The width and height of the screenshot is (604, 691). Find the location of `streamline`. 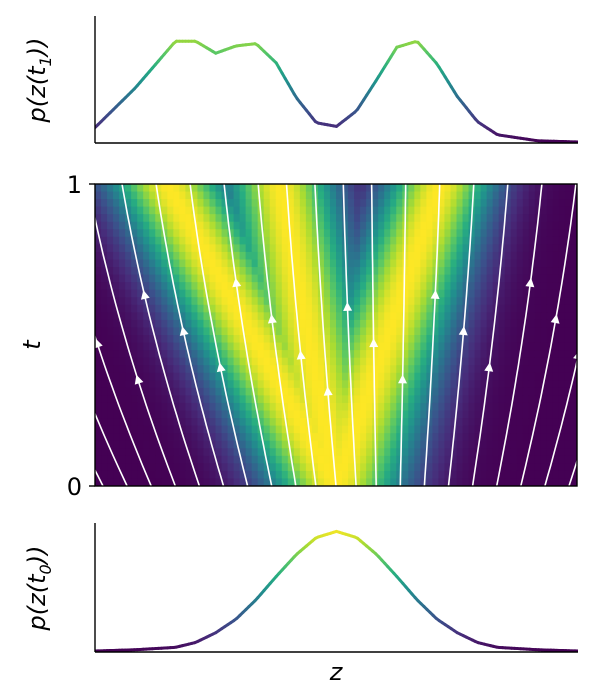

streamline is located at coordinates (490, 335).